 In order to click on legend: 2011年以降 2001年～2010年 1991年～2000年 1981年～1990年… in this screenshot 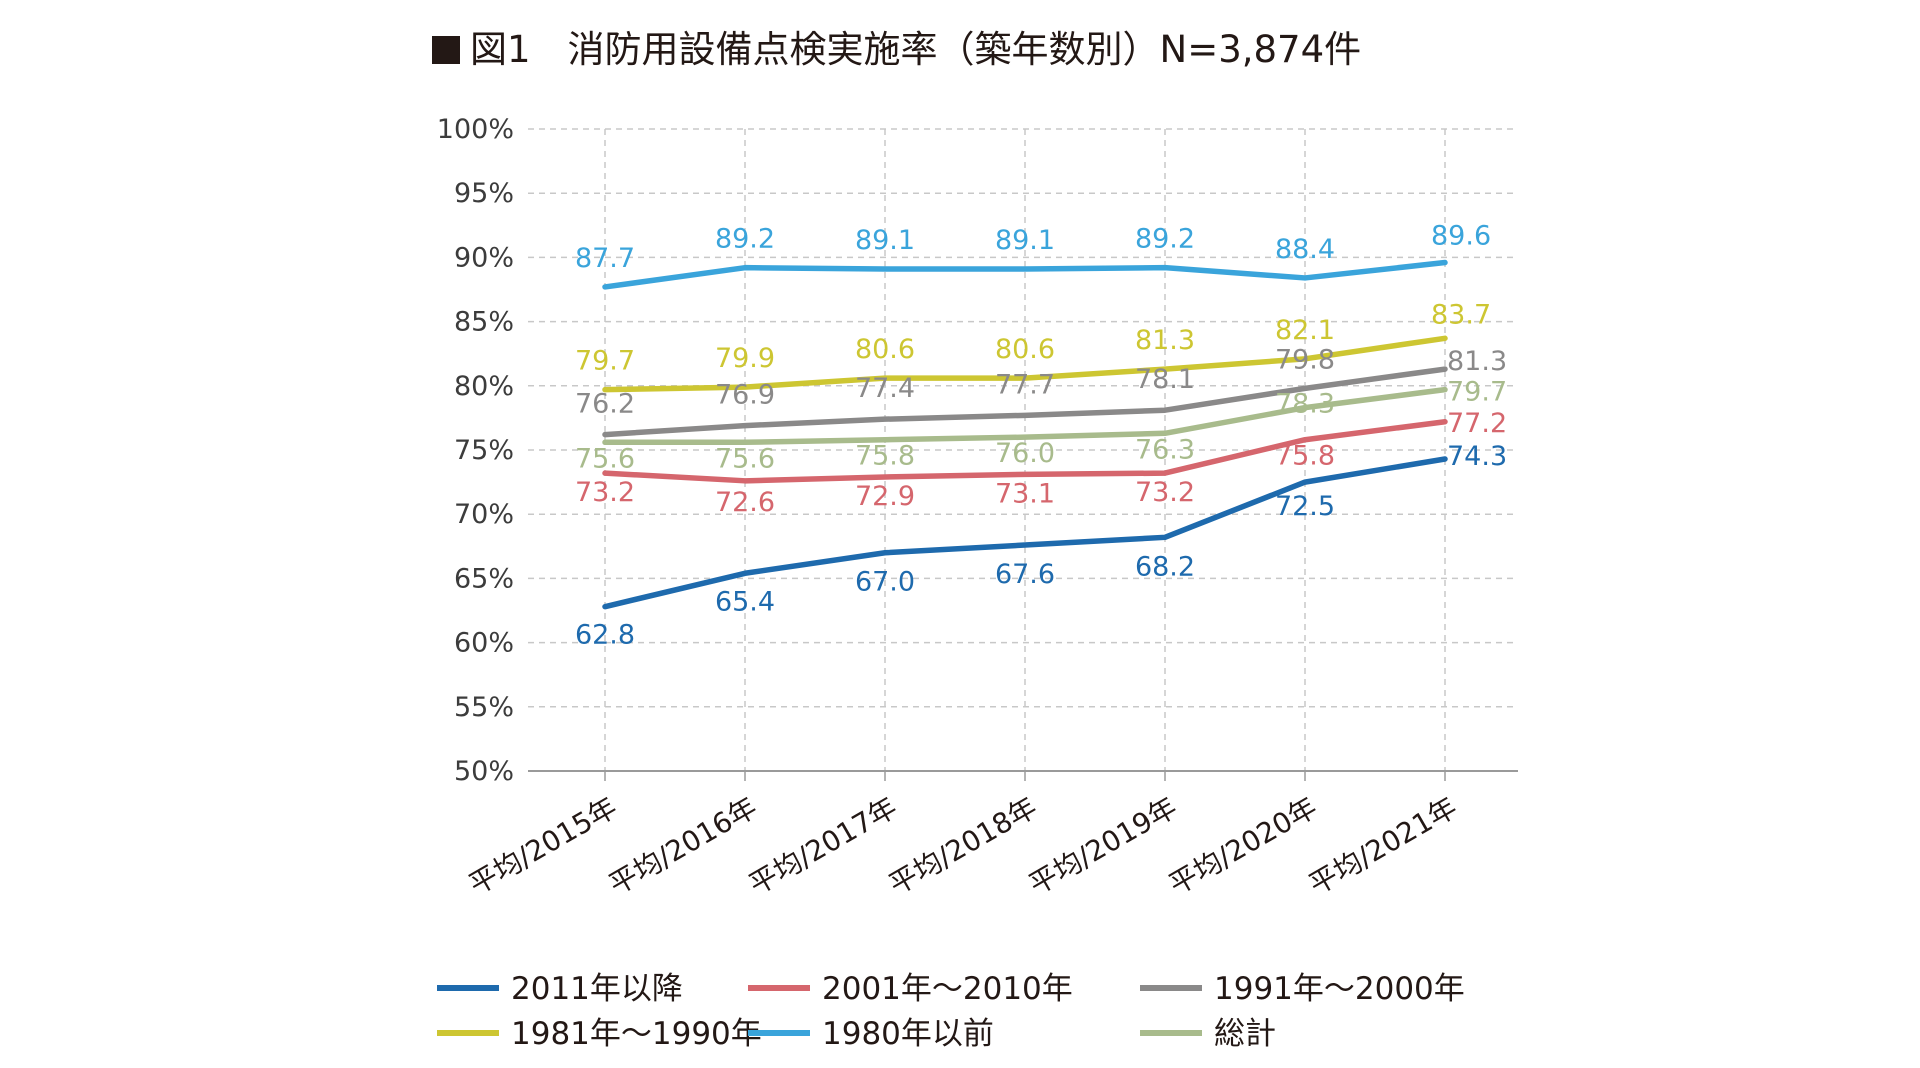, I will do `click(951, 1011)`.